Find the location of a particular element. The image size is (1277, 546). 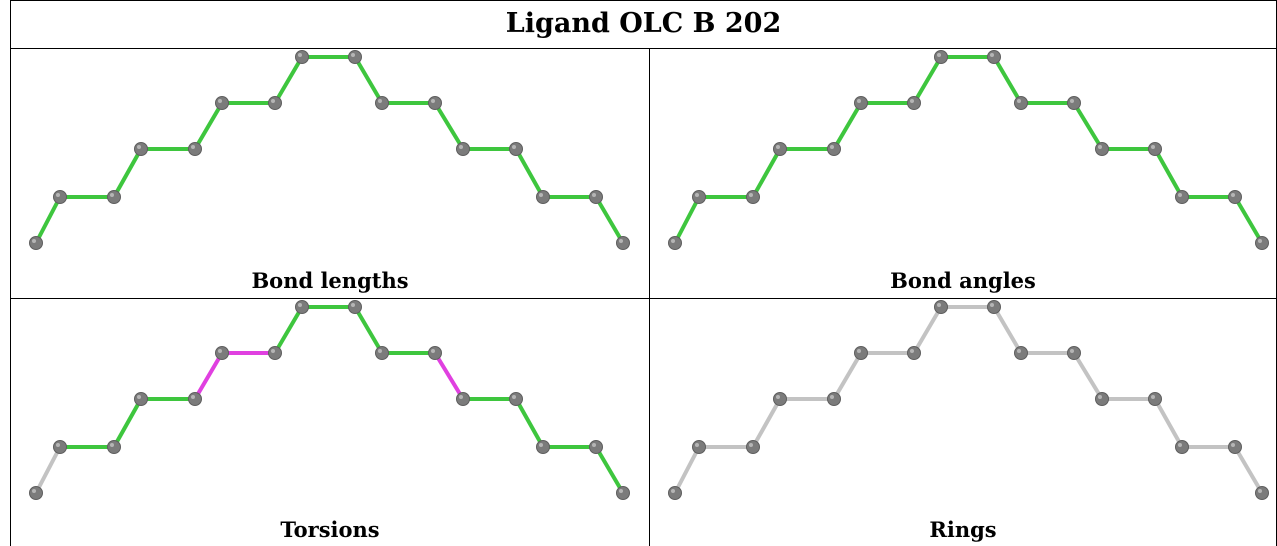

caption-torsions: Torsions is located at coordinates (330, 529).